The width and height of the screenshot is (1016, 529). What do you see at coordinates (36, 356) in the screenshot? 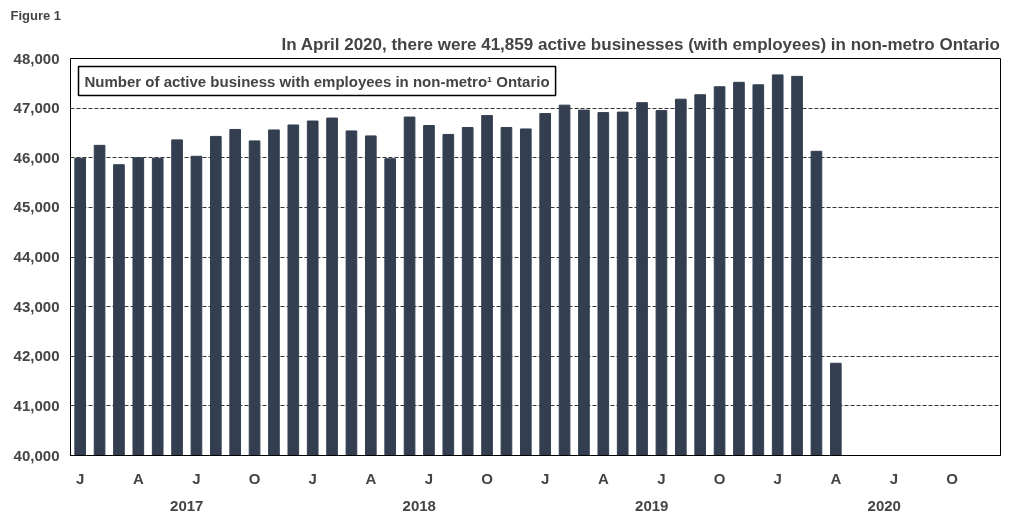
I see `y-tick-label: 42,000` at bounding box center [36, 356].